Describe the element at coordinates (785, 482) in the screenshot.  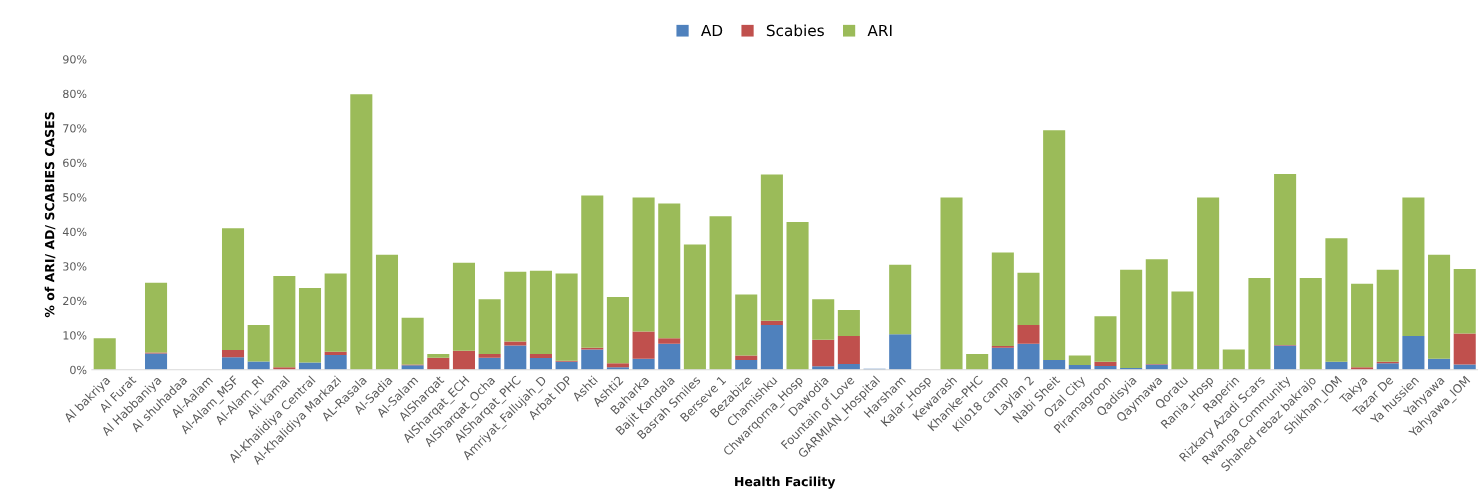
I see `x-axis-title: Health Facility` at that location.